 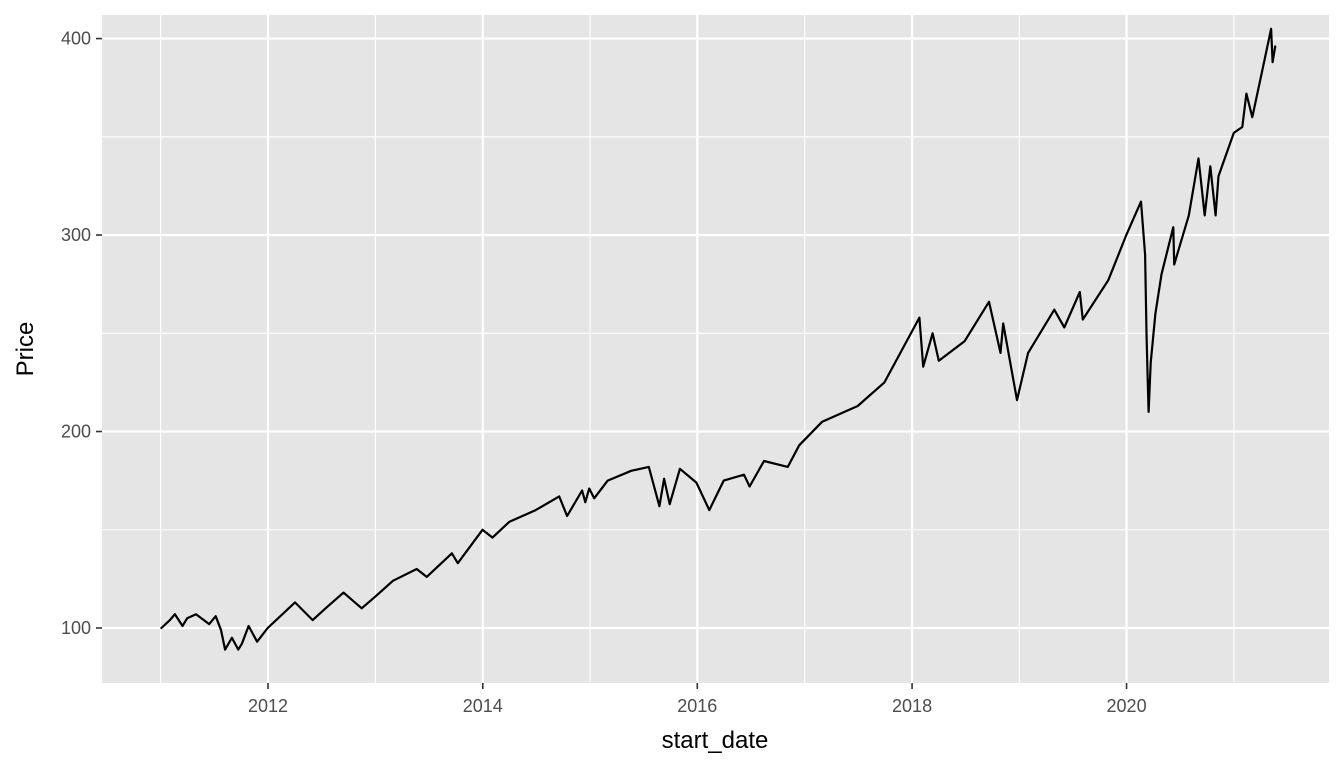 What do you see at coordinates (81, 333) in the screenshot?
I see `y-axis-ticks: 100 200 300 400` at bounding box center [81, 333].